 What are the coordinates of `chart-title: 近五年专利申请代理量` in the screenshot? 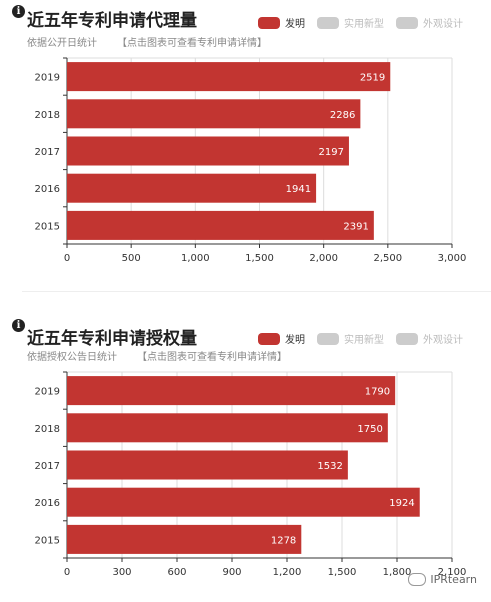 It's located at (112, 21).